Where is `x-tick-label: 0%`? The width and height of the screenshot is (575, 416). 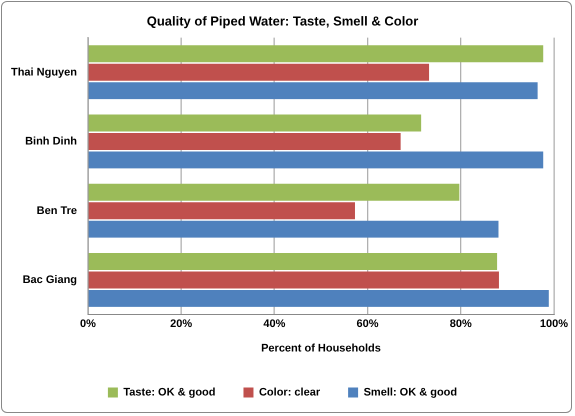
x-tick-label: 0% is located at coordinates (88, 324).